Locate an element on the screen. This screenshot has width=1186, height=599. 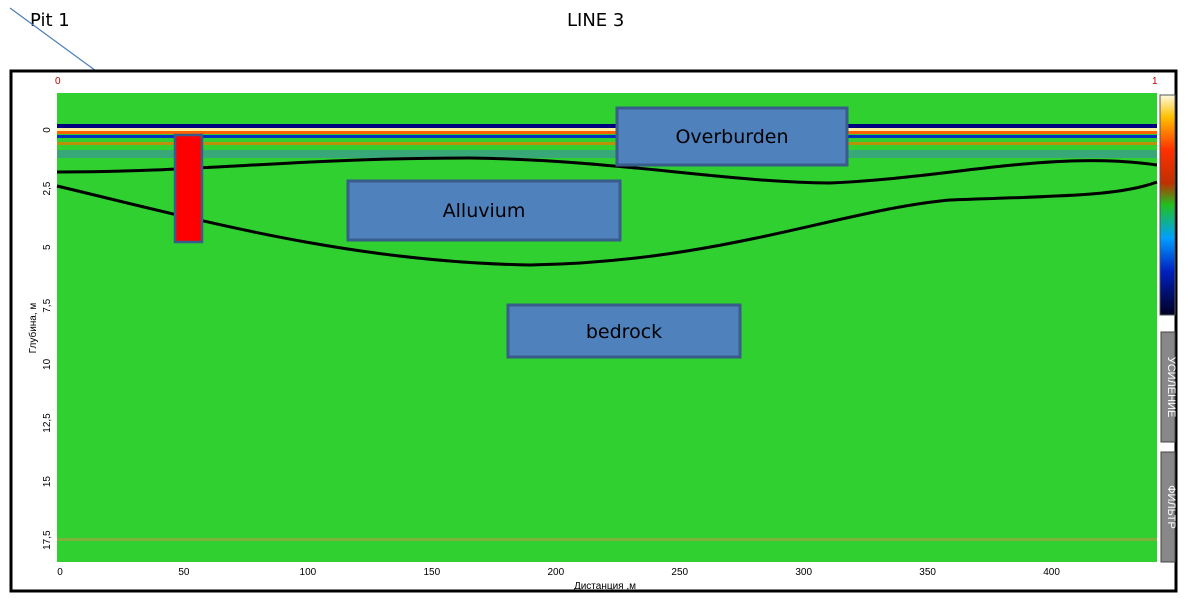
x-tick-label: 0 is located at coordinates (60, 572).